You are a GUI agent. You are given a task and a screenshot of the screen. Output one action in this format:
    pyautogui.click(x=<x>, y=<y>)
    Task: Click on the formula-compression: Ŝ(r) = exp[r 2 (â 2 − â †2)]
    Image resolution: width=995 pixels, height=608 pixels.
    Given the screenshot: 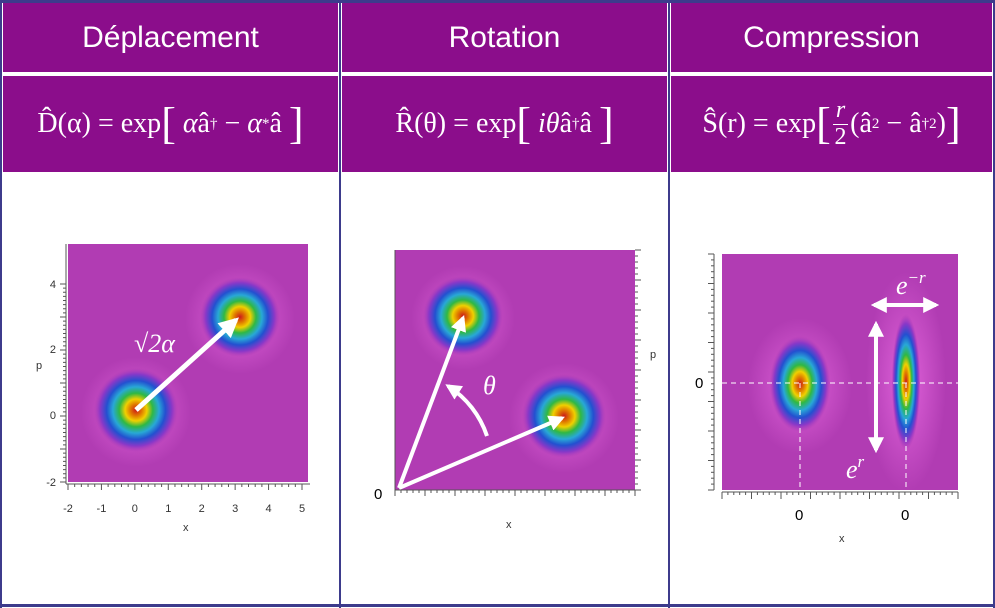 What is the action you would take?
    pyautogui.click(x=831, y=124)
    